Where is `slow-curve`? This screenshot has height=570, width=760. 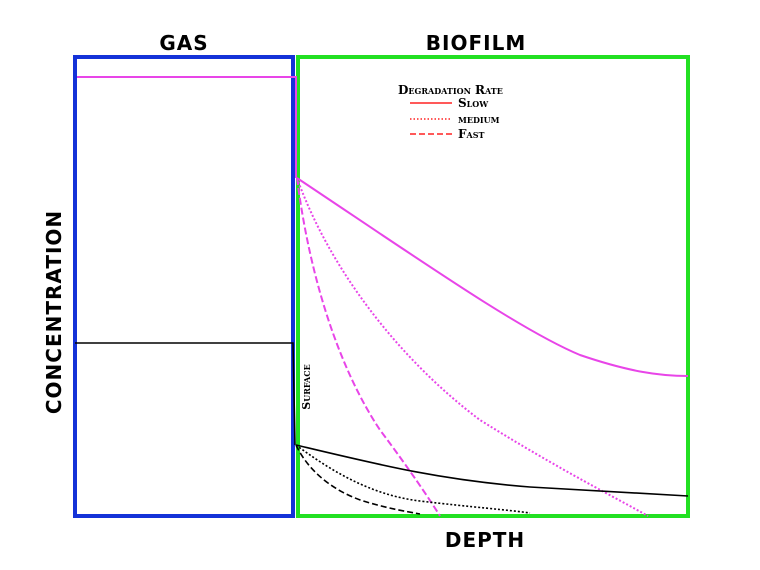 slow-curve is located at coordinates (492, 470).